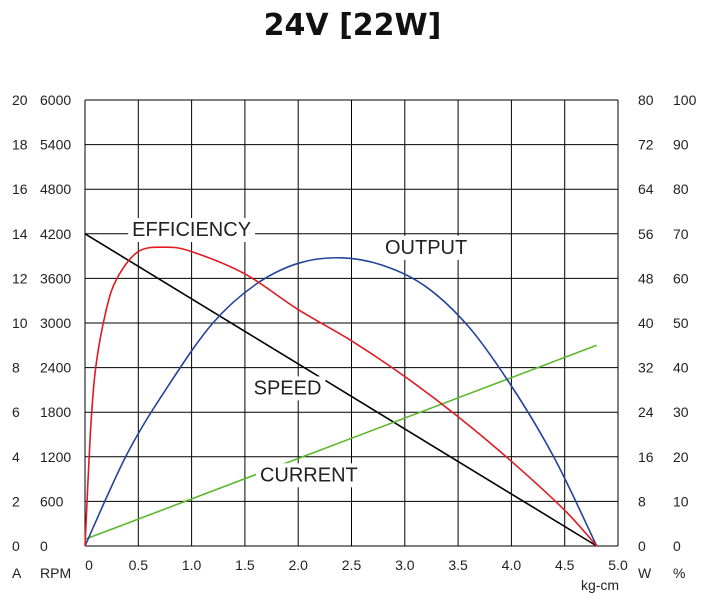 This screenshot has height=600, width=705. I want to click on output-tick-label: 80, so click(646, 100).